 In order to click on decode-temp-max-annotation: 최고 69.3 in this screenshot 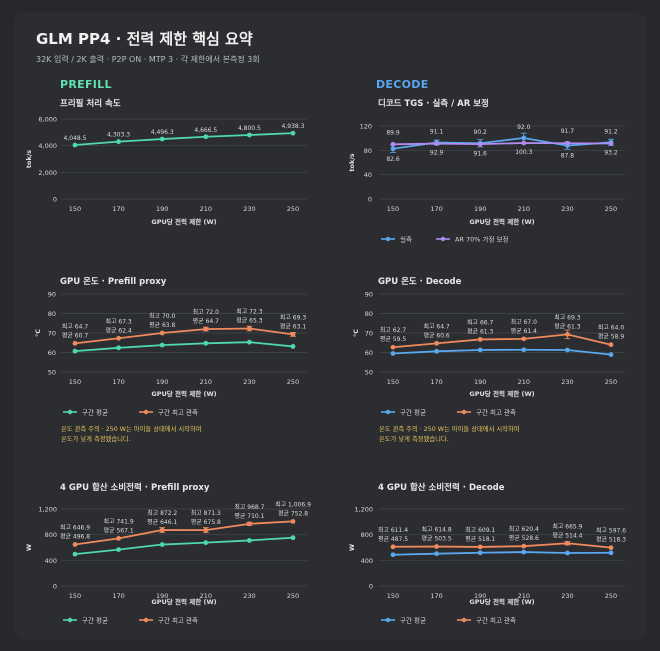, I will do `click(567, 317)`.